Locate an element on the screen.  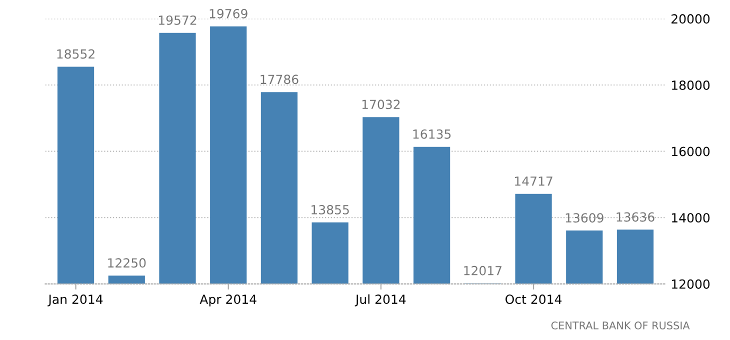
x-tick-label: Oct 2014 is located at coordinates (534, 299).